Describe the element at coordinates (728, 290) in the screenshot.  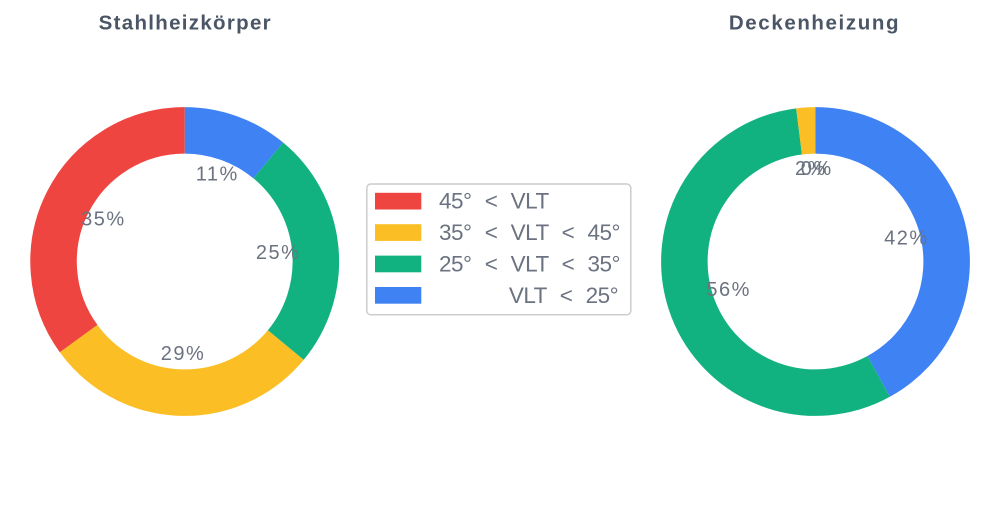
I see `svg-text: 56%` at that location.